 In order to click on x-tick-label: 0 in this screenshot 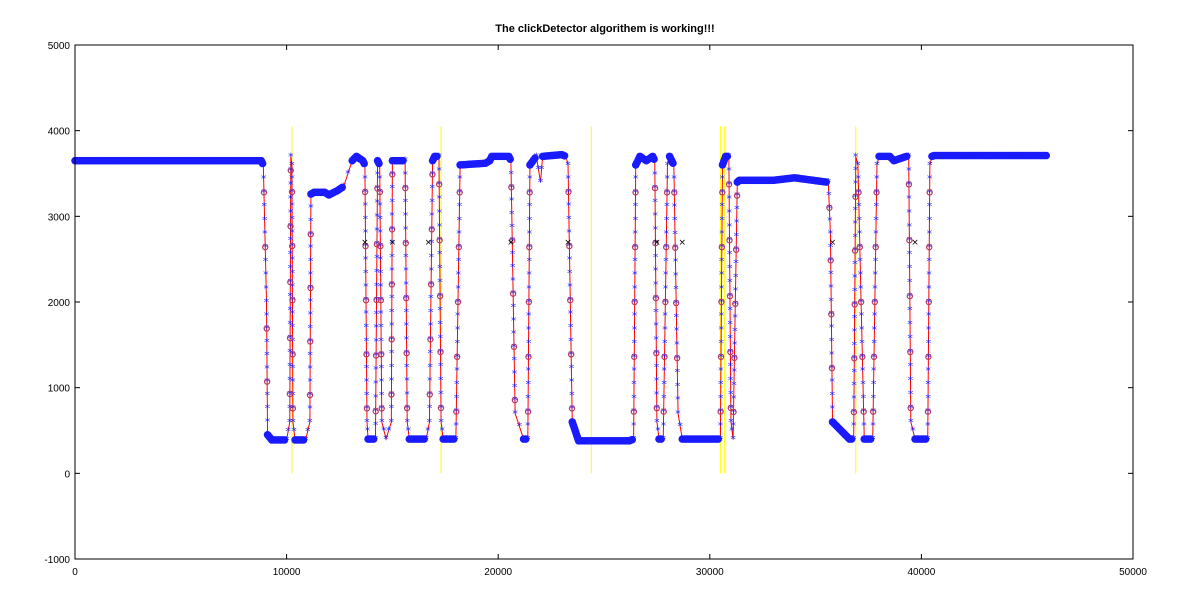, I will do `click(75, 572)`.